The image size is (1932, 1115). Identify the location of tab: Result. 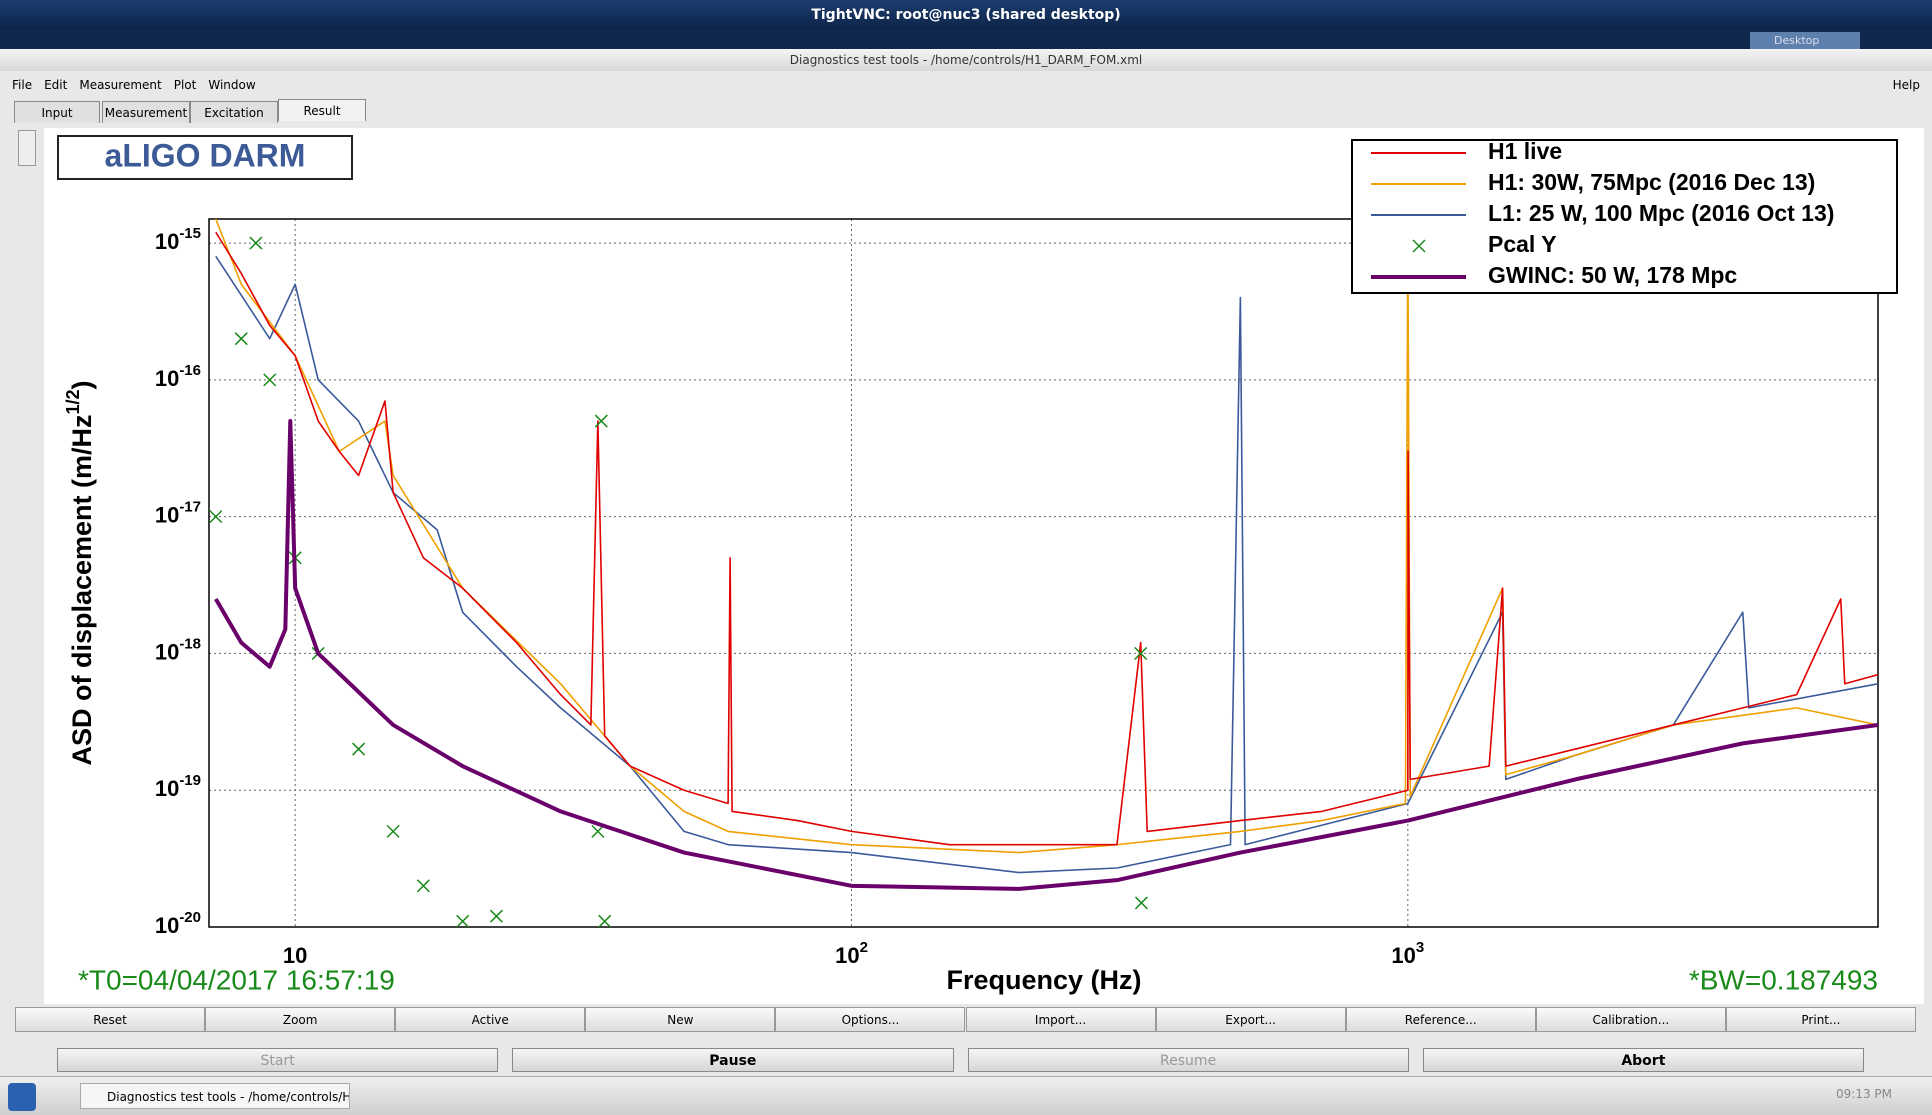
(322, 110).